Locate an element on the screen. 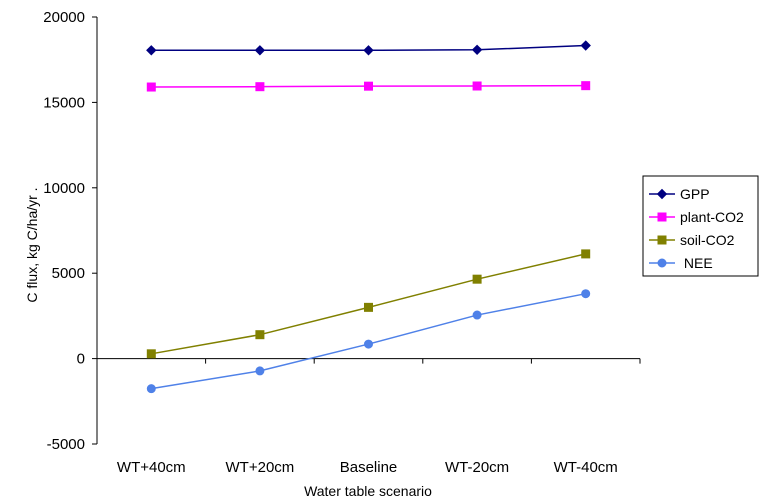 Image resolution: width=760 pixels, height=503 pixels. series-nee is located at coordinates (368, 341).